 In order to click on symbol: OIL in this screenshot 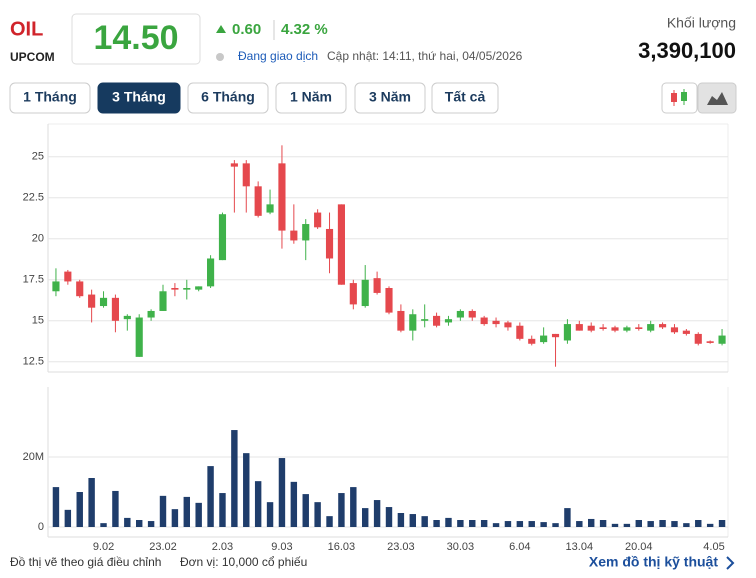, I will do `click(26, 29)`.